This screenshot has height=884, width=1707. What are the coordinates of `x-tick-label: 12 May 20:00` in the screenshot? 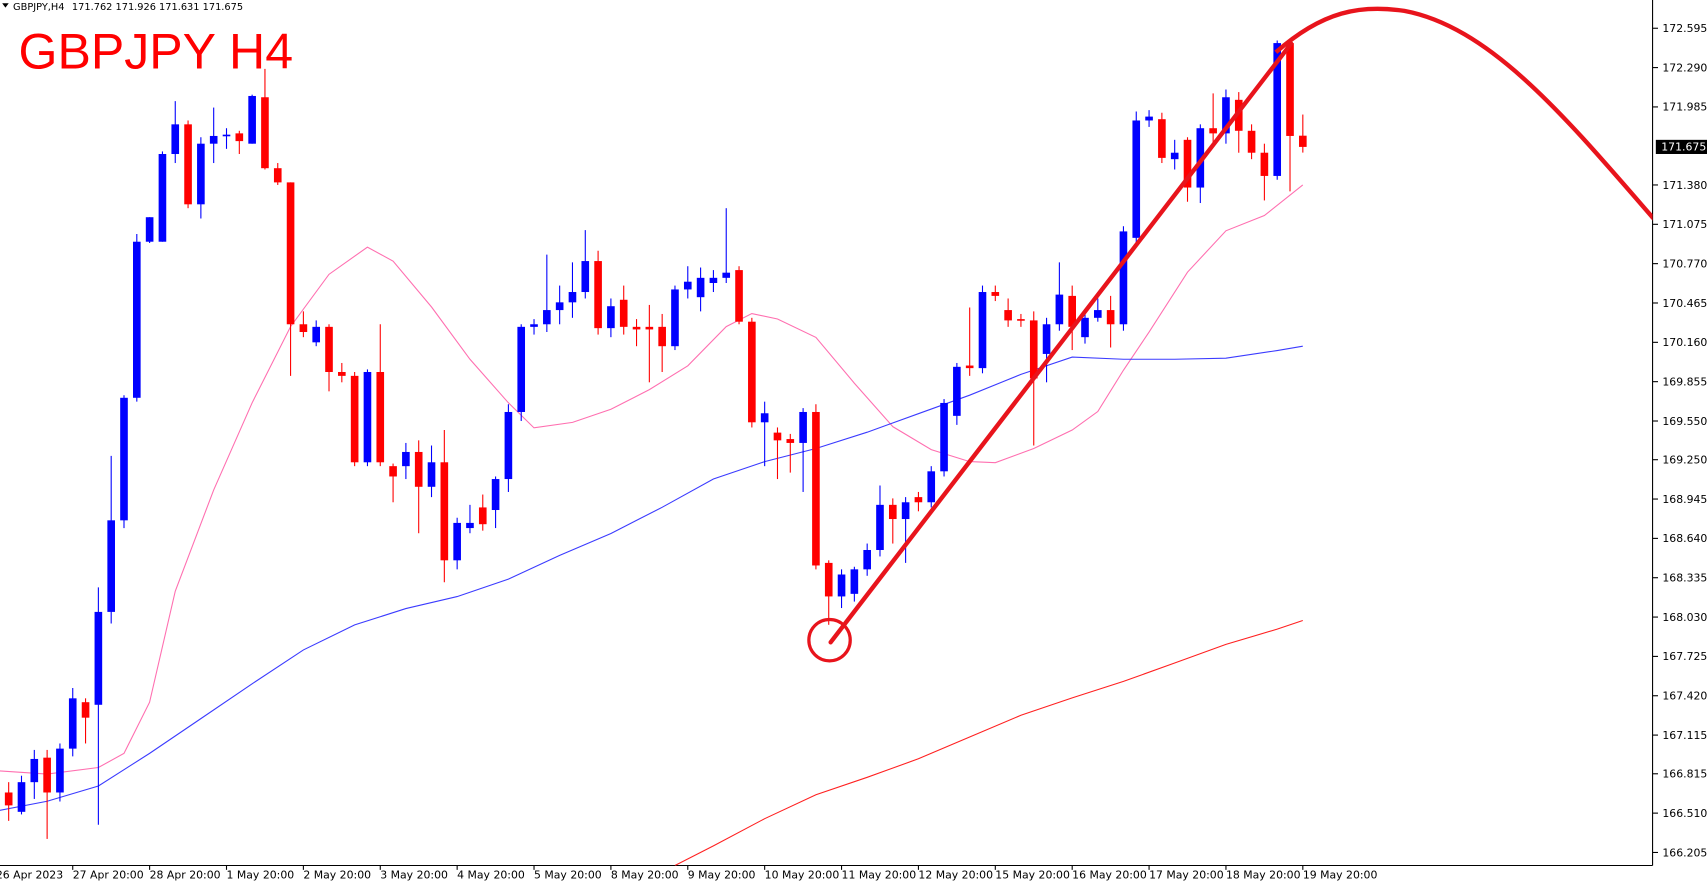 It's located at (955, 875).